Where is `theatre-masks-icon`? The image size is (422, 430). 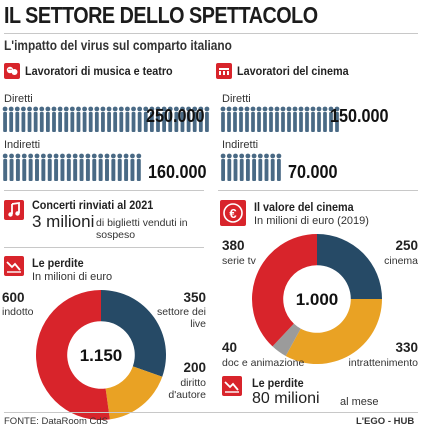
theatre-masks-icon is located at coordinates (12, 71).